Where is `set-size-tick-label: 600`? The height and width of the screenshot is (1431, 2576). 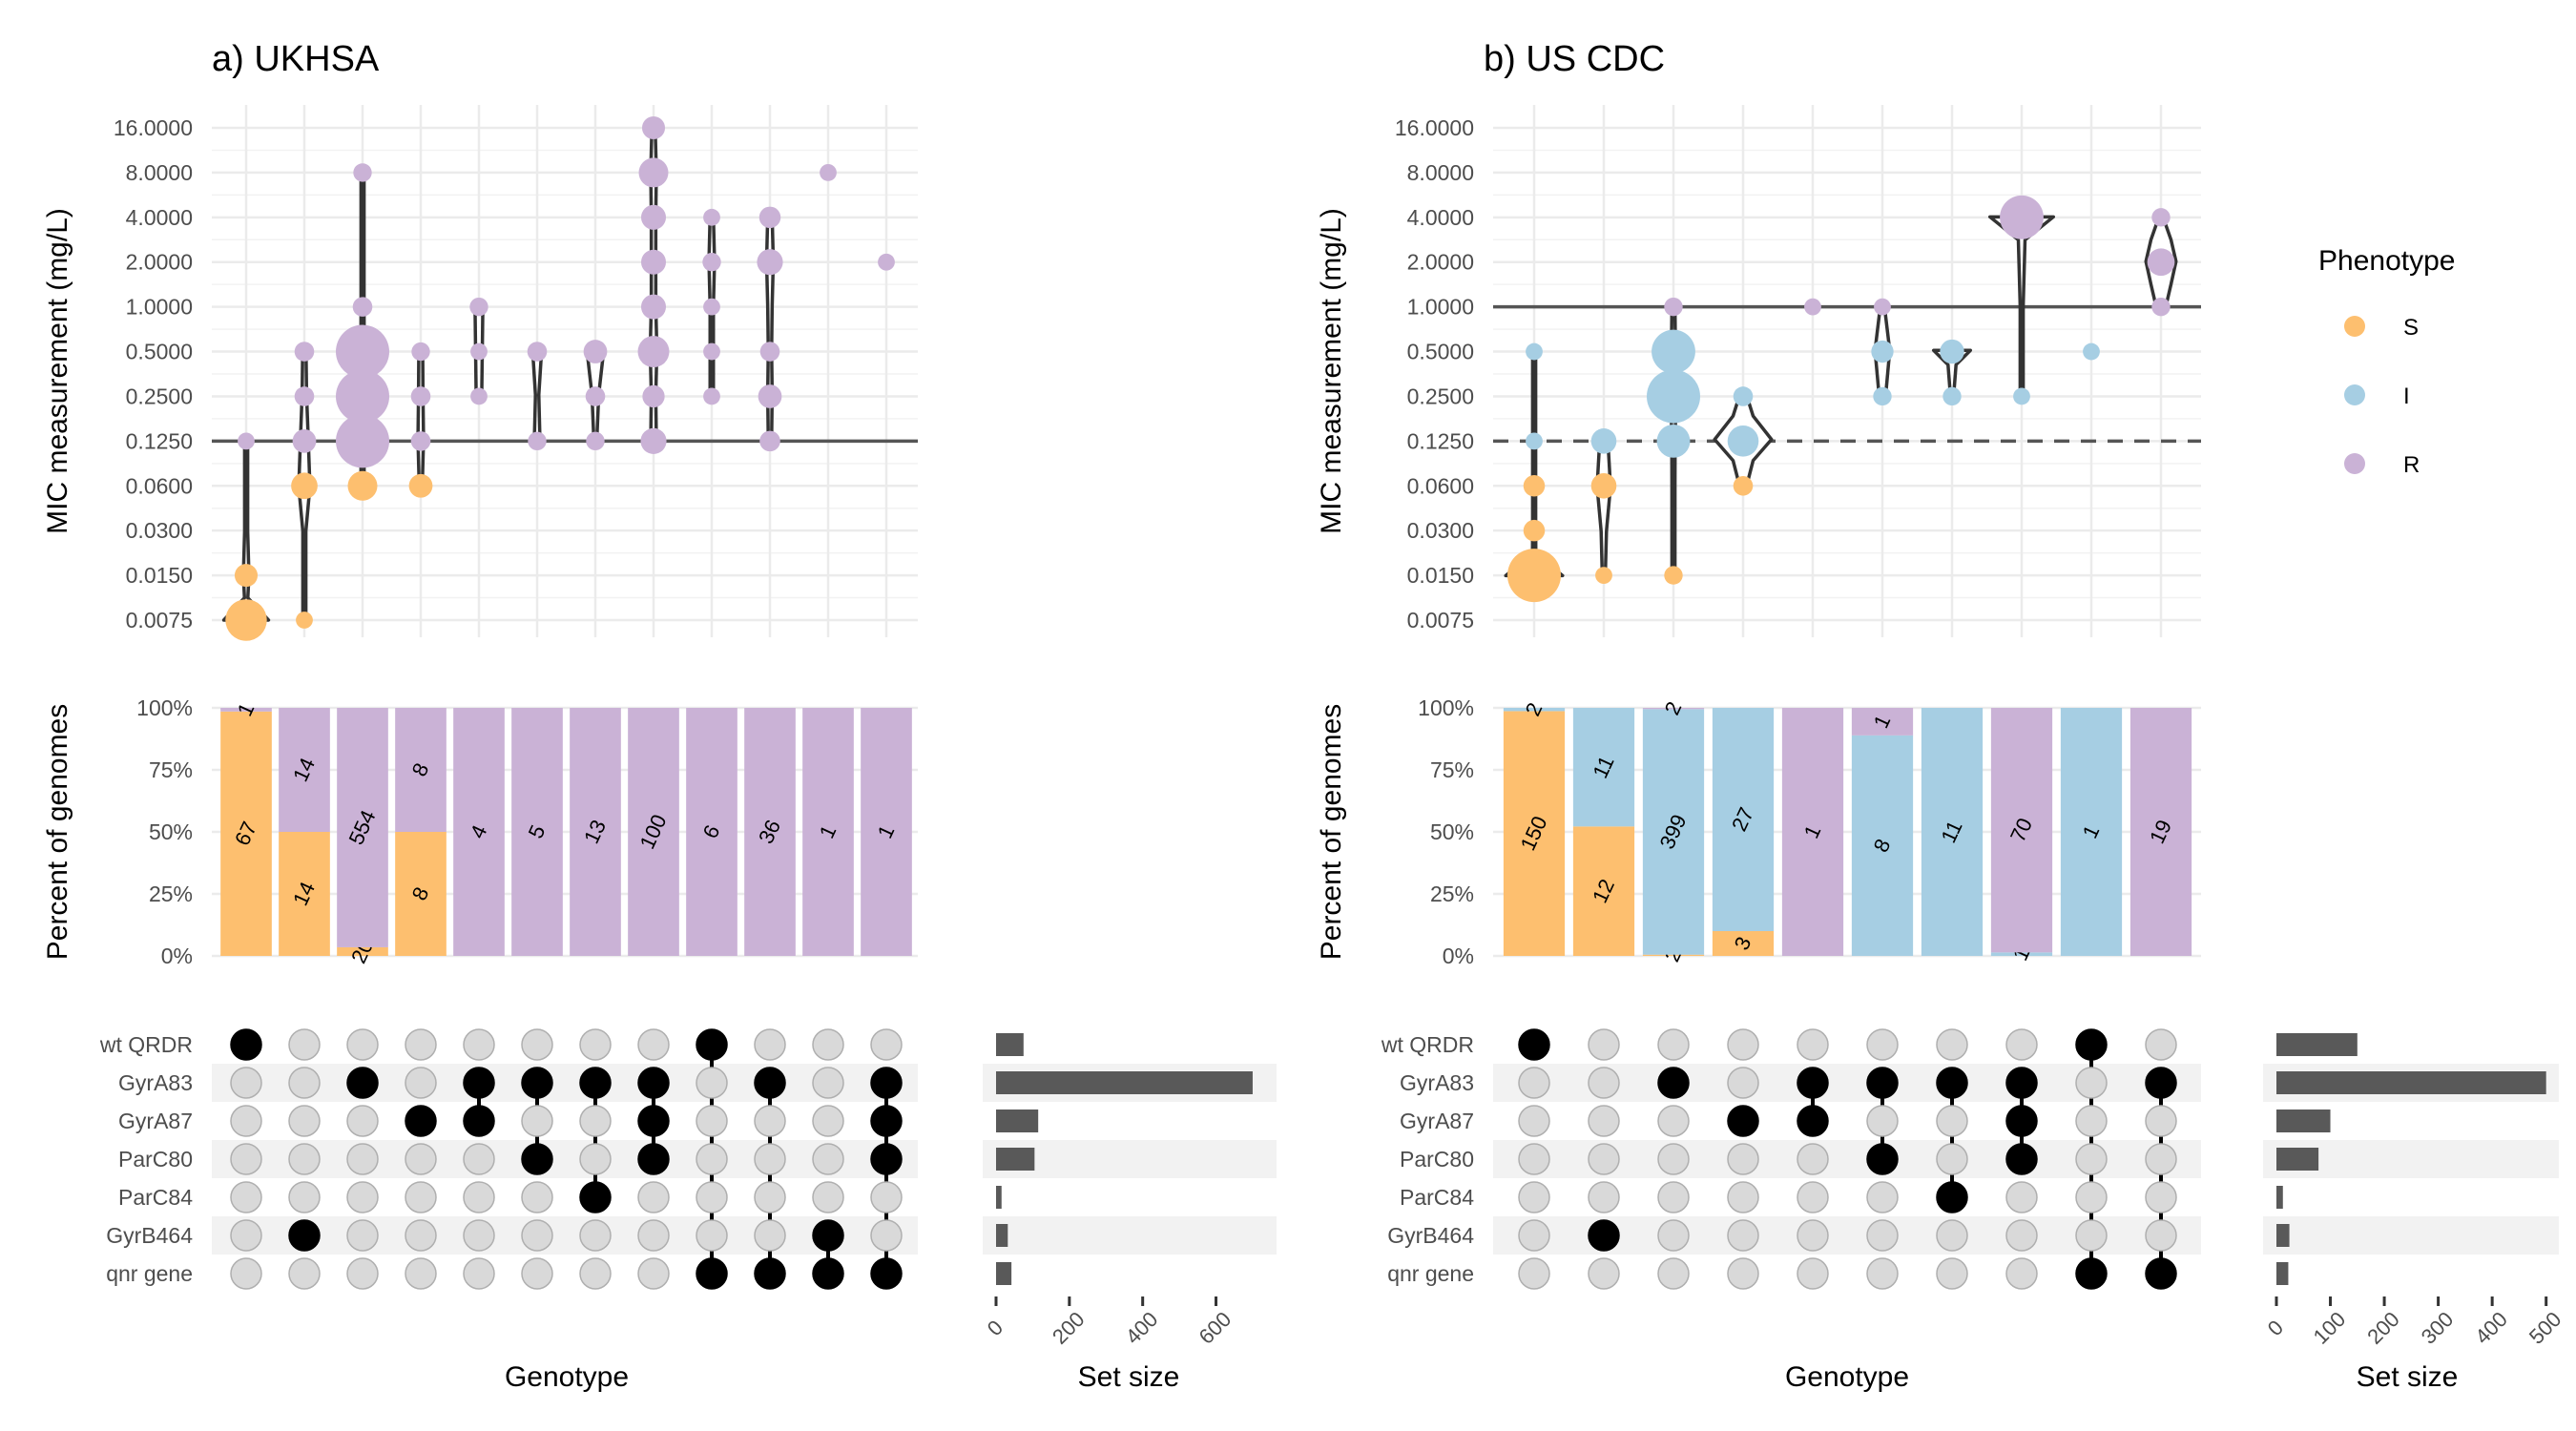
set-size-tick-label: 600 is located at coordinates (1215, 1328).